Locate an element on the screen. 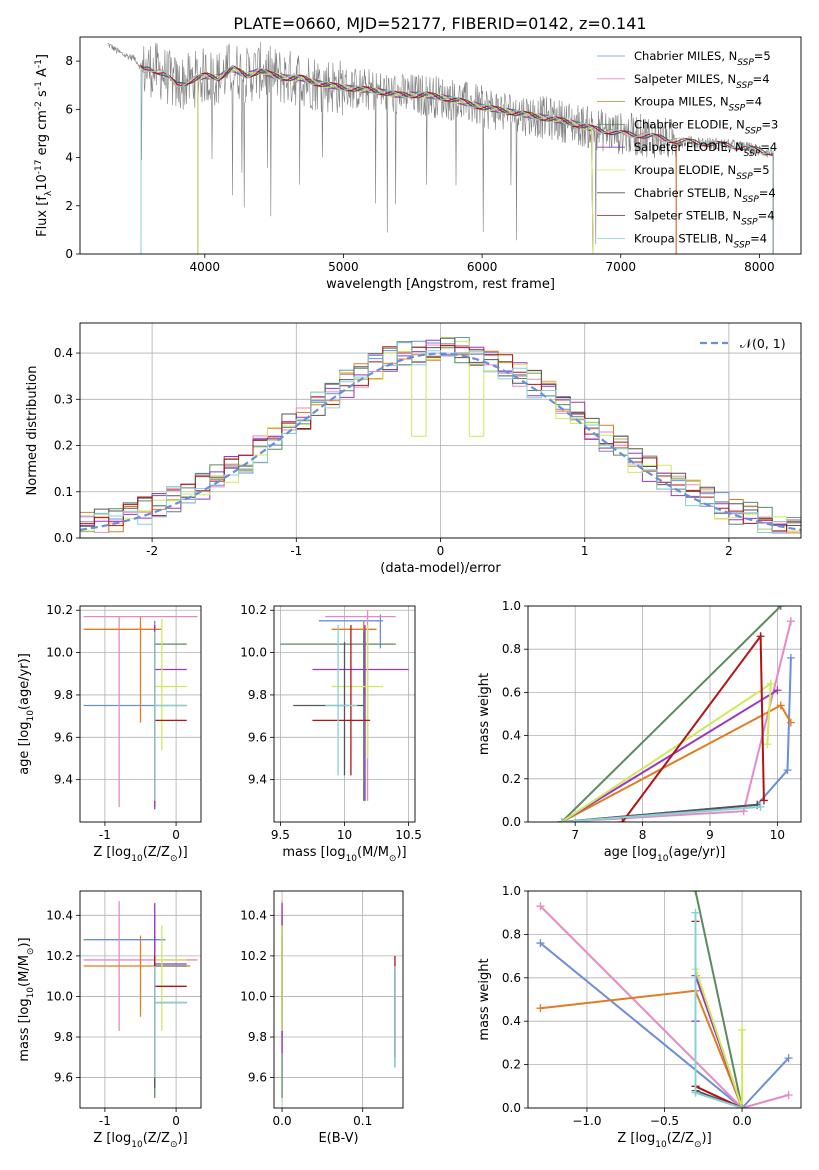 This screenshot has height=1170, width=819. legend-label: Kroupa MILES, NSSP=4 is located at coordinates (698, 104).